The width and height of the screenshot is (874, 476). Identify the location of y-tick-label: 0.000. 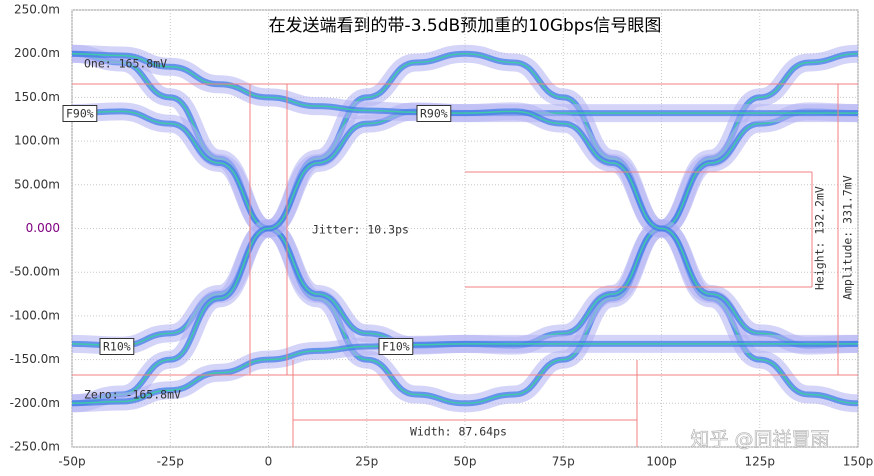
(43, 228).